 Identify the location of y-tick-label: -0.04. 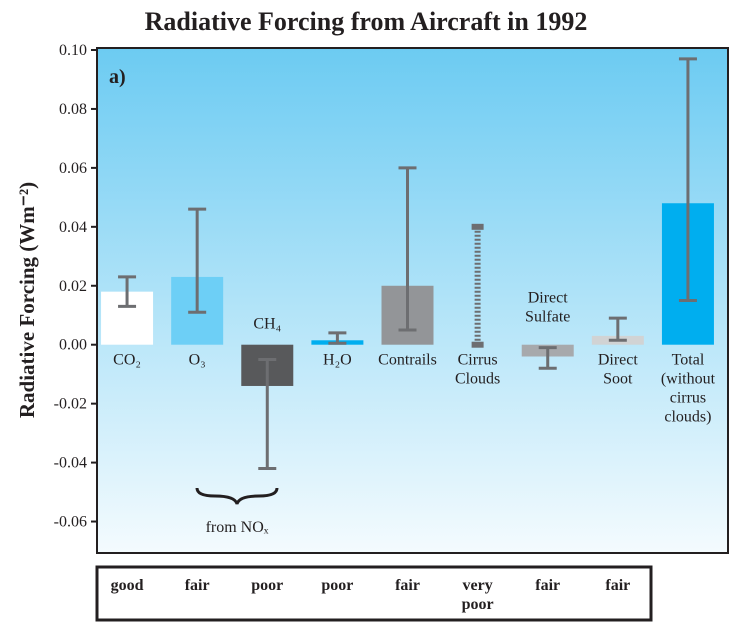
(70, 463).